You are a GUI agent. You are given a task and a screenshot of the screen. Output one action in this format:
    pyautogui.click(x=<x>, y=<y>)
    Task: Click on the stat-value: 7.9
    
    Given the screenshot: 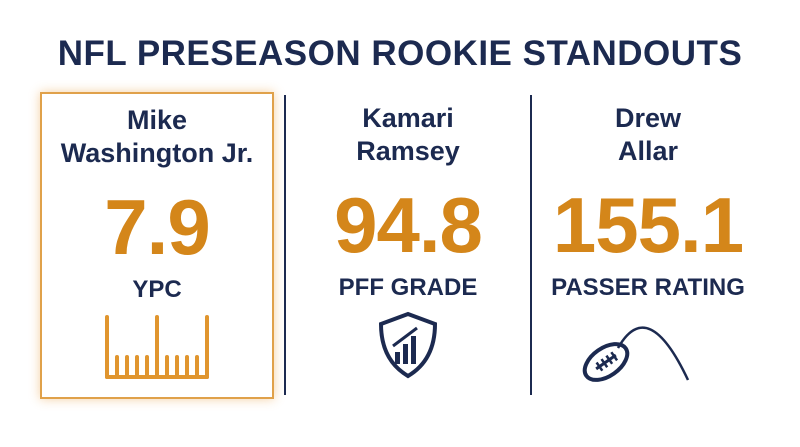 What is the action you would take?
    pyautogui.click(x=157, y=227)
    